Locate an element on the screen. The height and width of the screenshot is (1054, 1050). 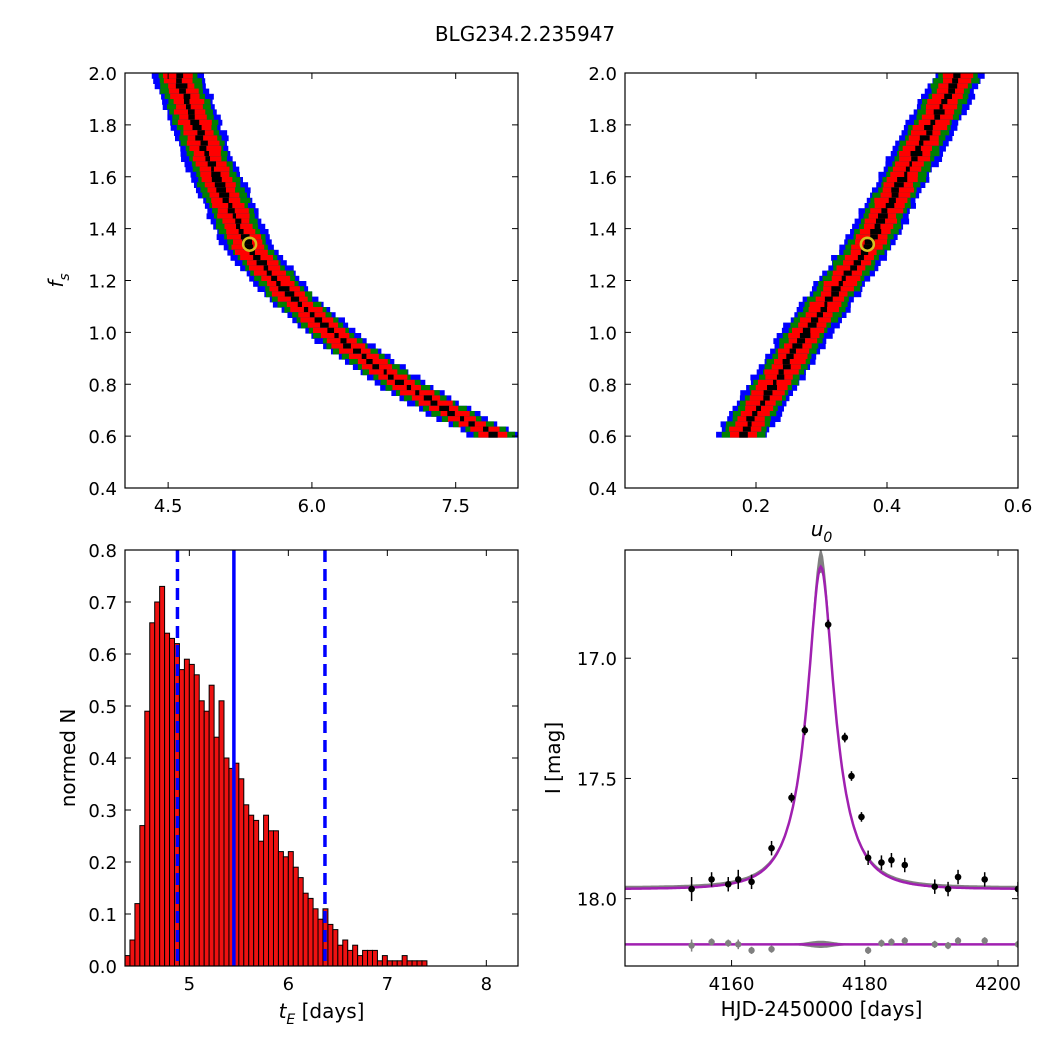
x-tick-label: 8 is located at coordinates (486, 984).